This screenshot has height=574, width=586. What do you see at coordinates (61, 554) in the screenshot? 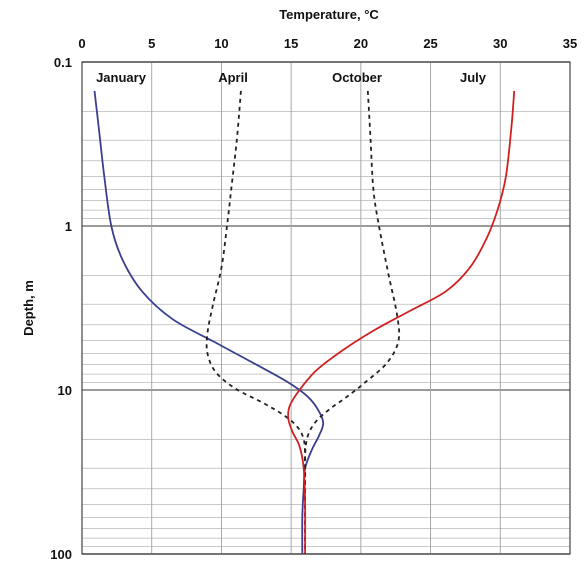
I see `y-tick-label: 100` at bounding box center [61, 554].